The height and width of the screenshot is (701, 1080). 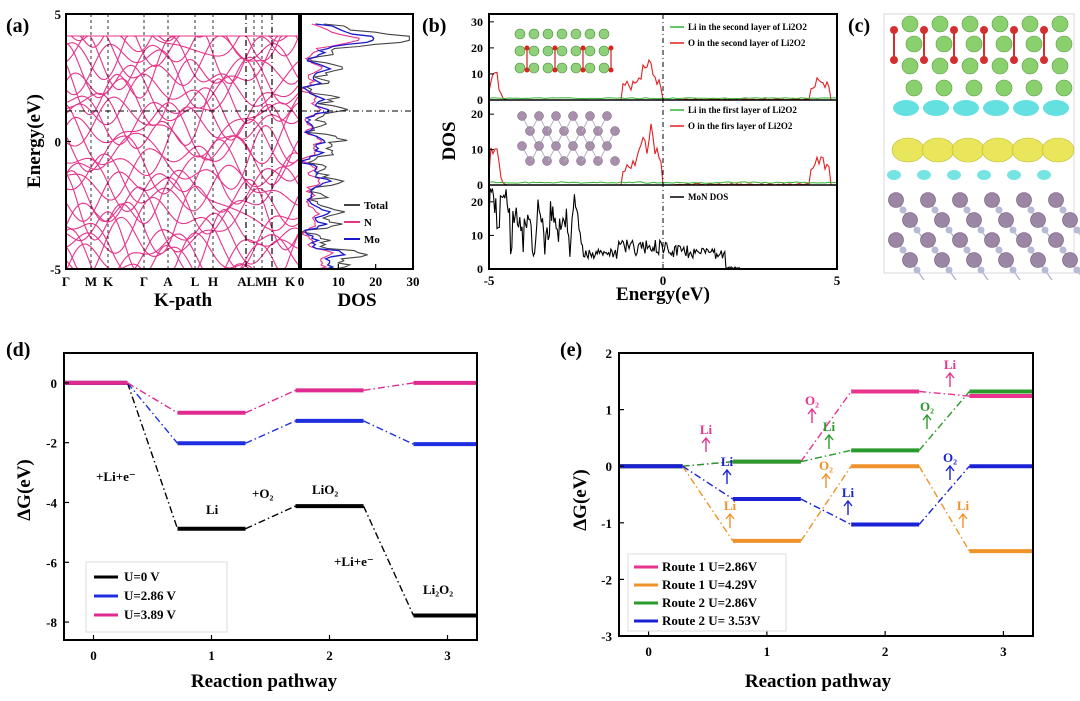 I want to click on e-y-label: ΔG(eV), so click(x=580, y=500).